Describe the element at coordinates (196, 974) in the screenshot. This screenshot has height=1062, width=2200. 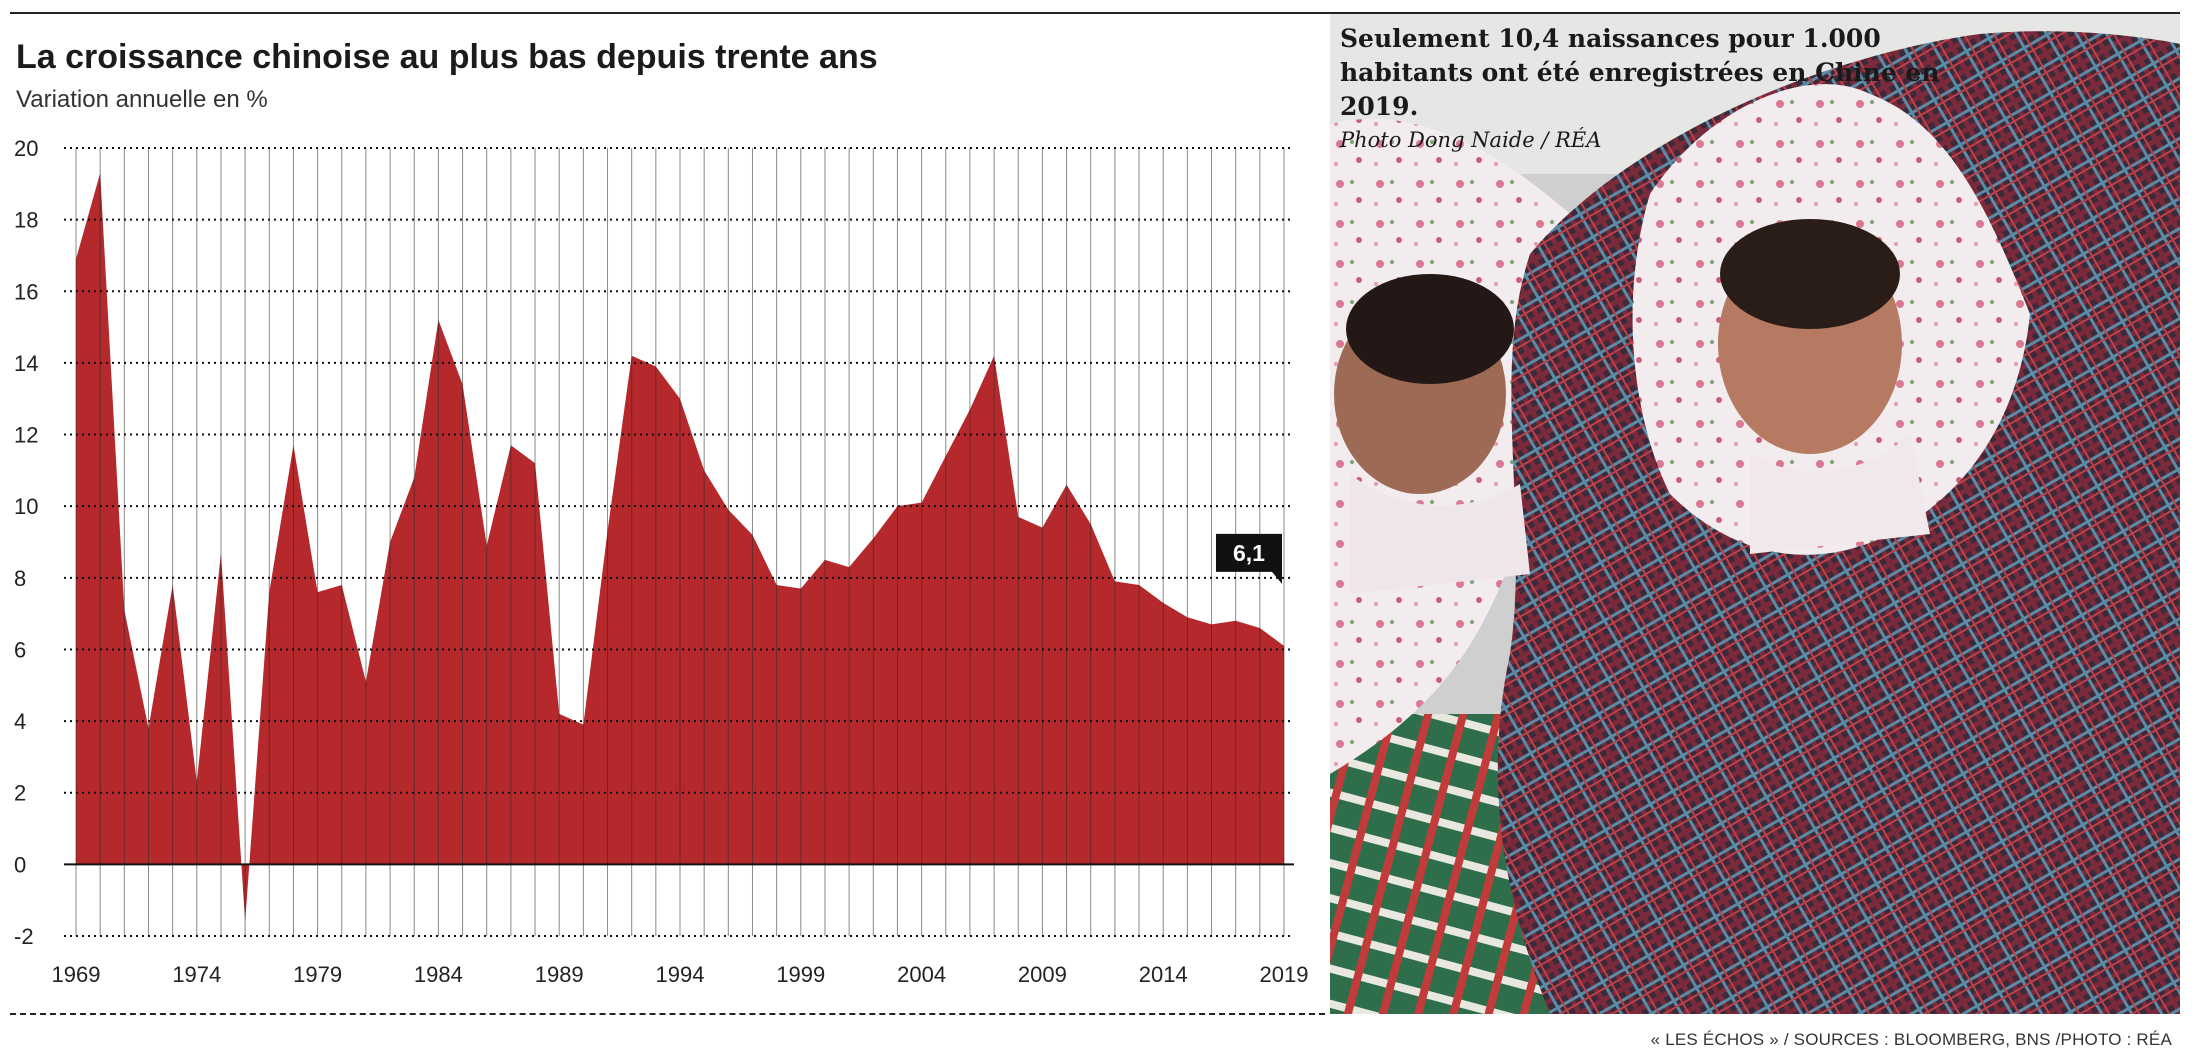
I see `x-tick-label: 1974` at that location.